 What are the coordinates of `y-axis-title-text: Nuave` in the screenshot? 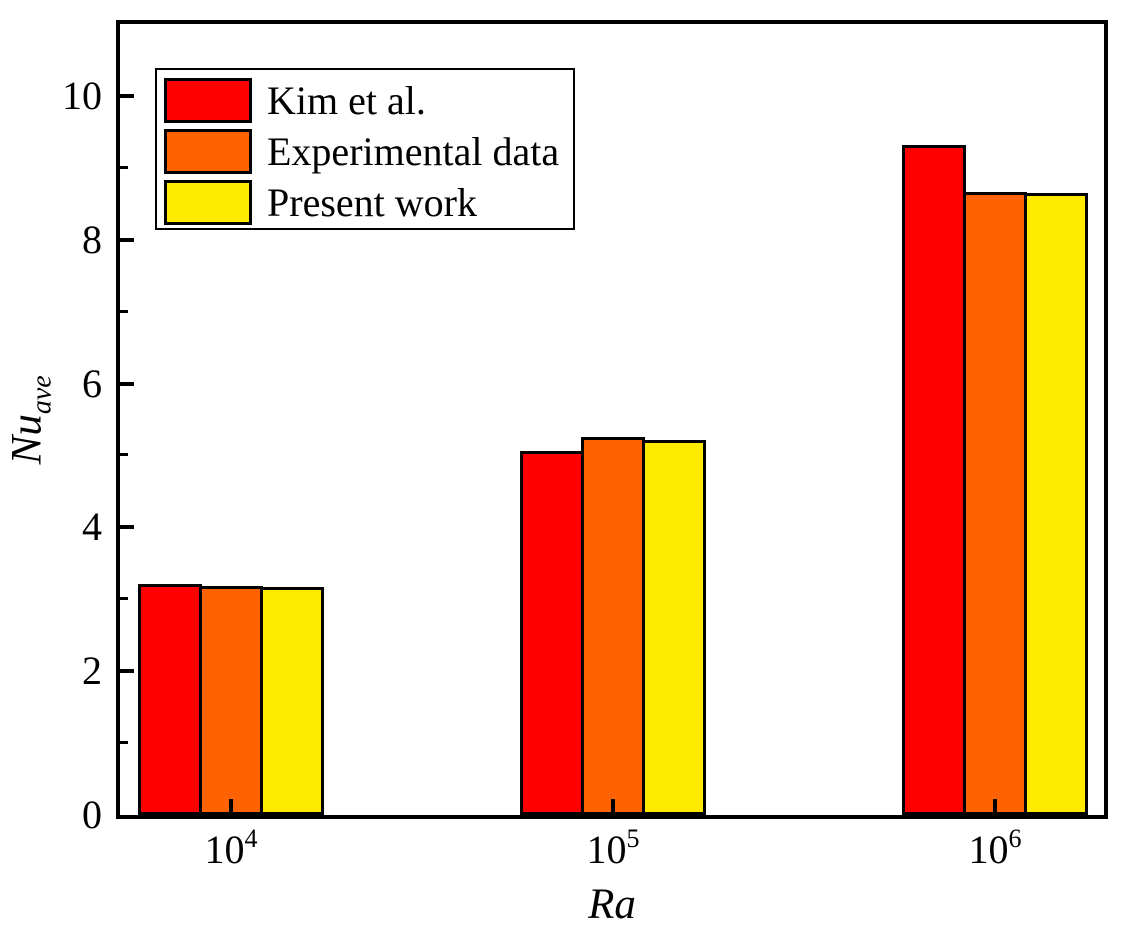 It's located at (31, 419).